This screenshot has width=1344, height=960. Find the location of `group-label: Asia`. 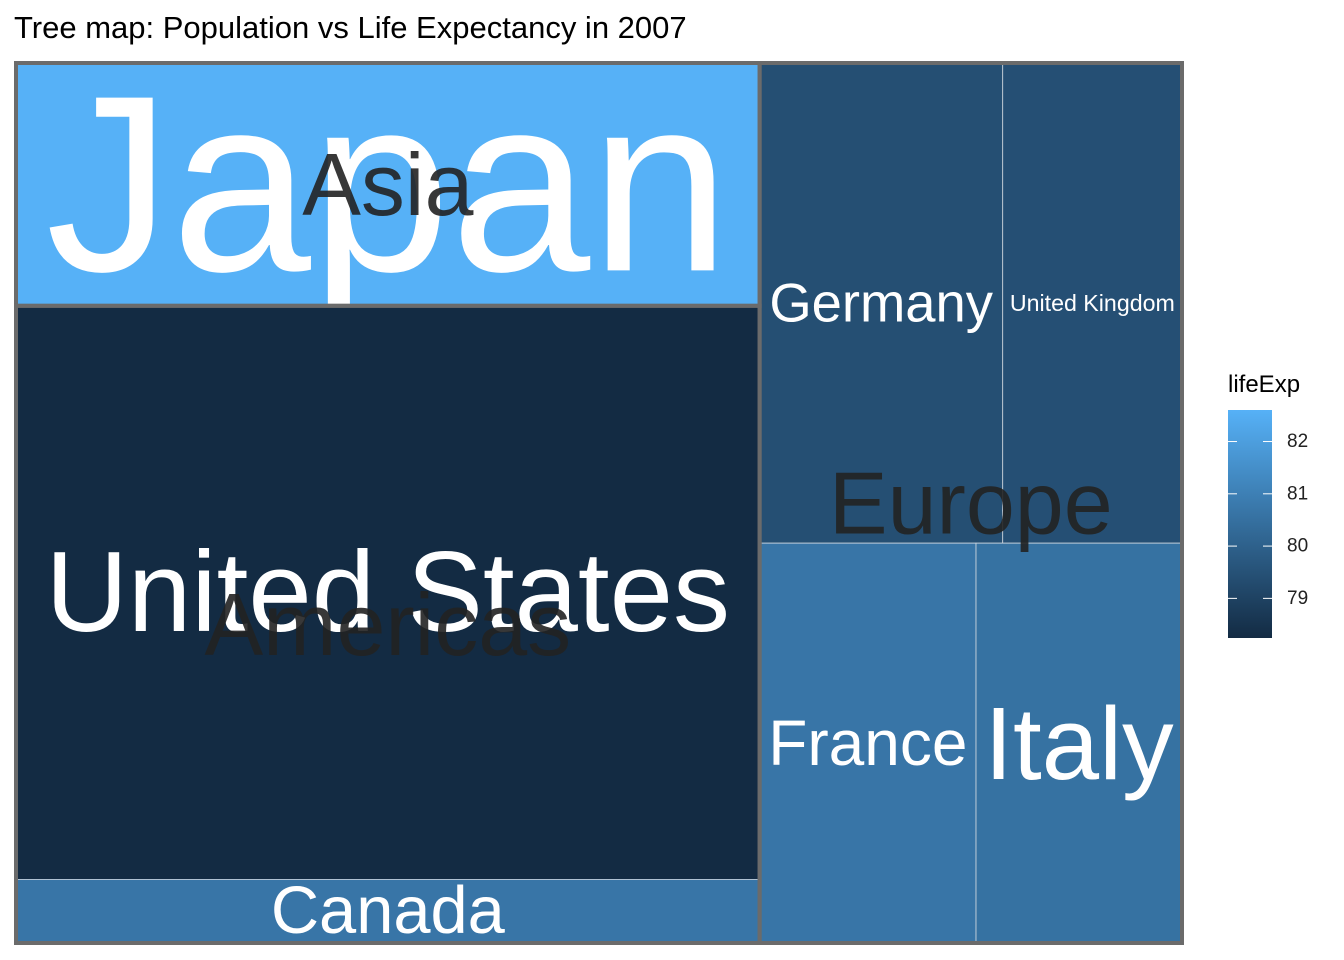

group-label: Asia is located at coordinates (387, 184).